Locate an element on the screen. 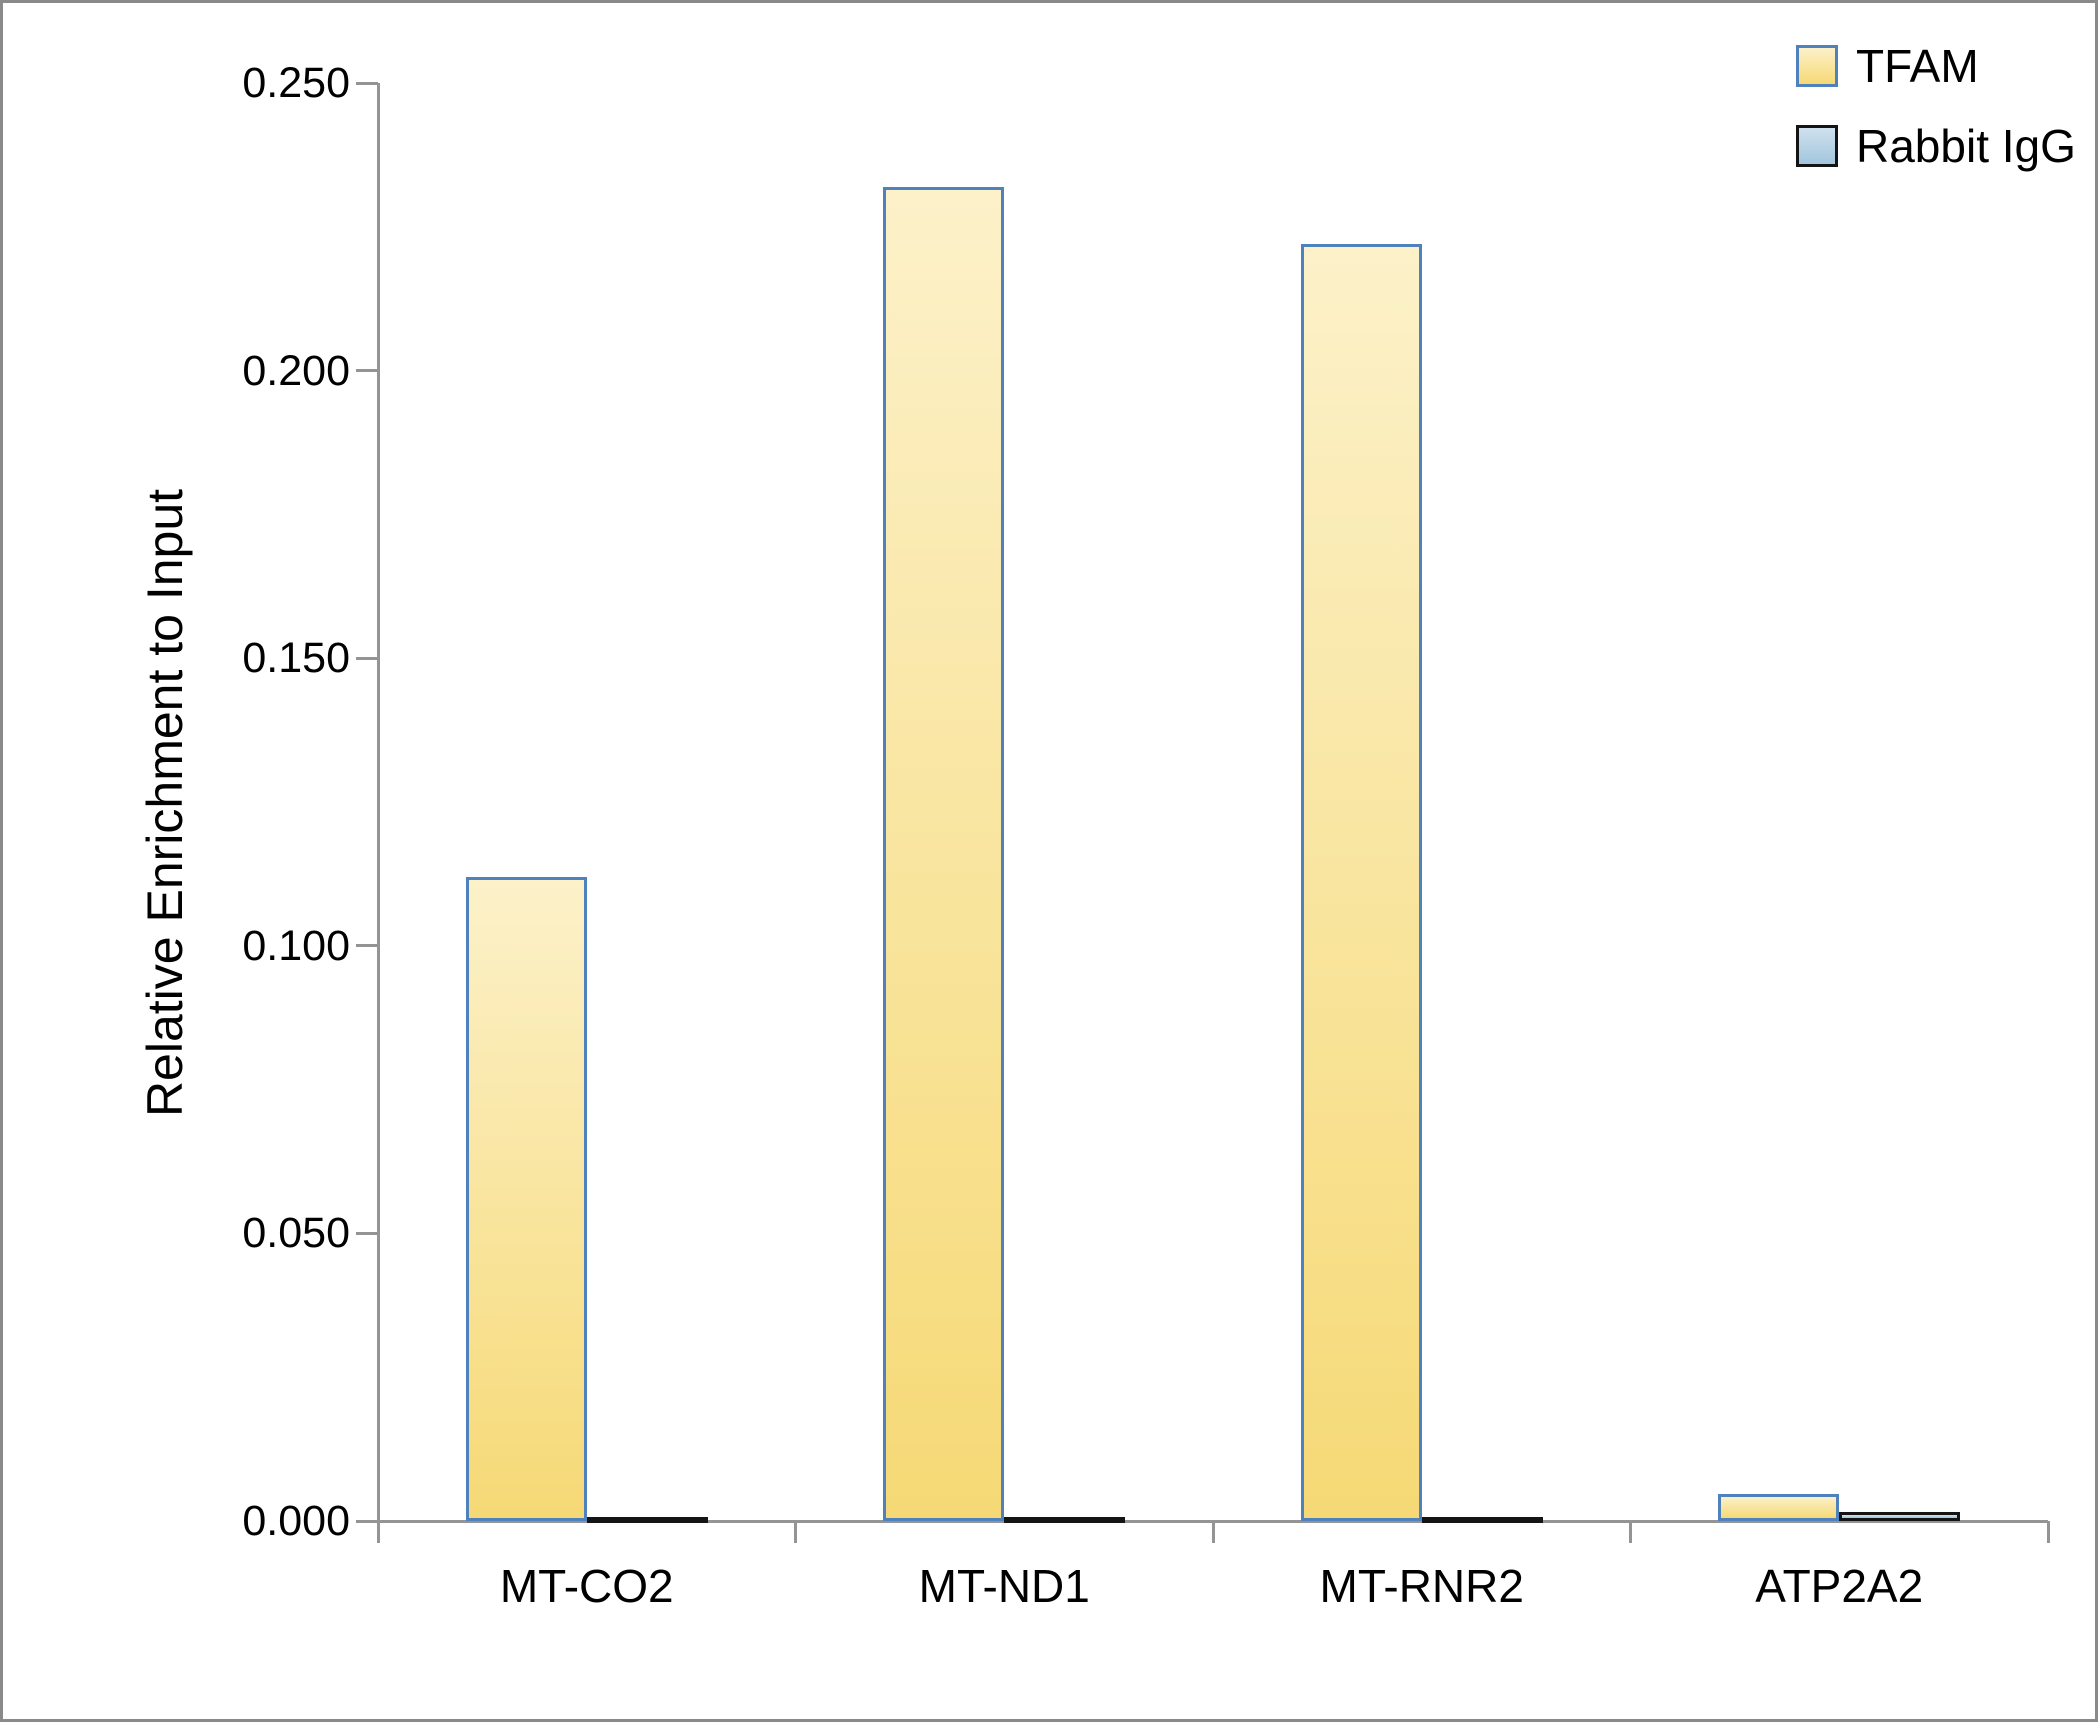 Image resolution: width=2098 pixels, height=1722 pixels. rabbit-igg-series-swatch is located at coordinates (1817, 146).